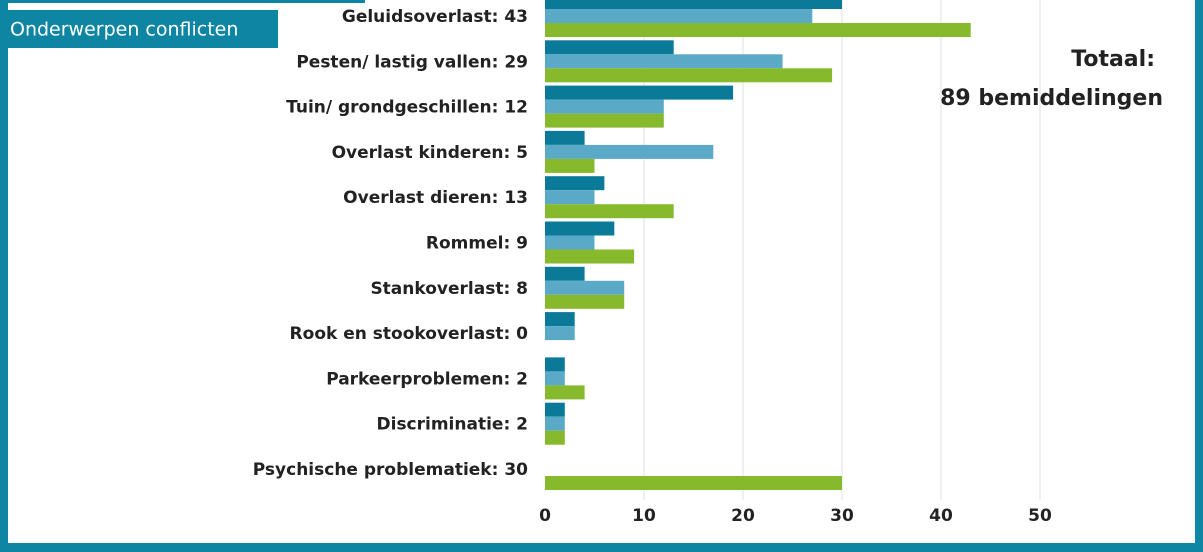 The height and width of the screenshot is (552, 1203). Describe the element at coordinates (124, 30) in the screenshot. I see `section-label: Onderwerpen conflicten` at that location.